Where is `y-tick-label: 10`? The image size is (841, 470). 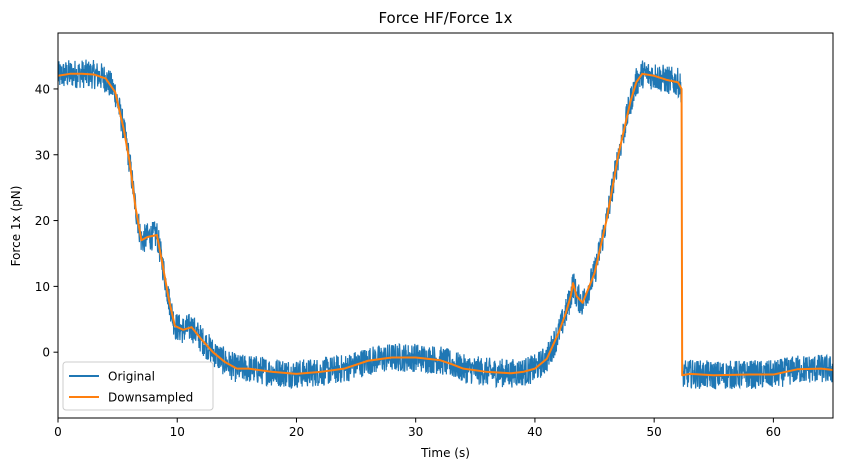 y-tick-label: 10 is located at coordinates (42, 287).